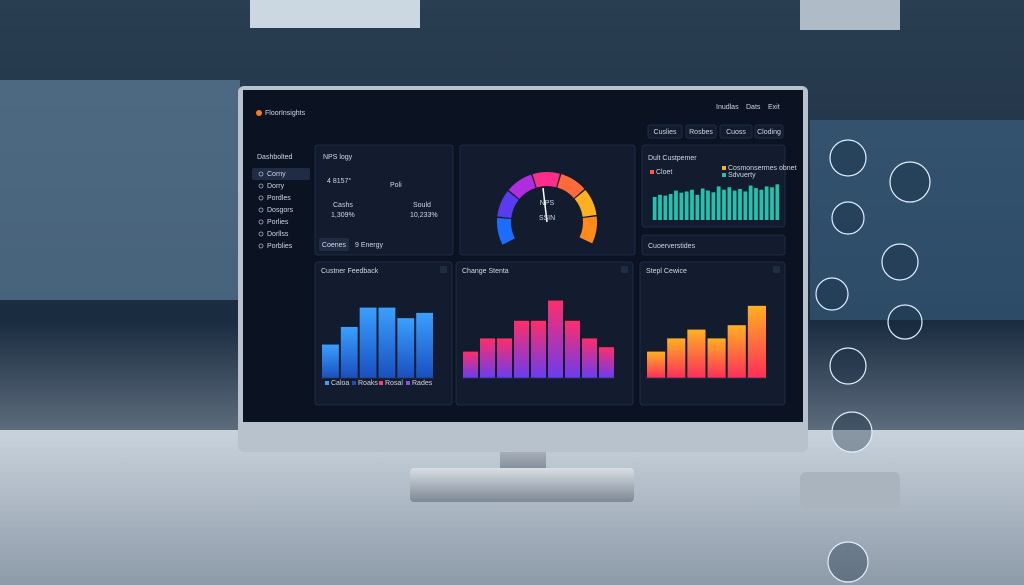 Image resolution: width=1024 pixels, height=585 pixels. Describe the element at coordinates (343, 205) in the screenshot. I see `stat-label: Cashs` at that location.